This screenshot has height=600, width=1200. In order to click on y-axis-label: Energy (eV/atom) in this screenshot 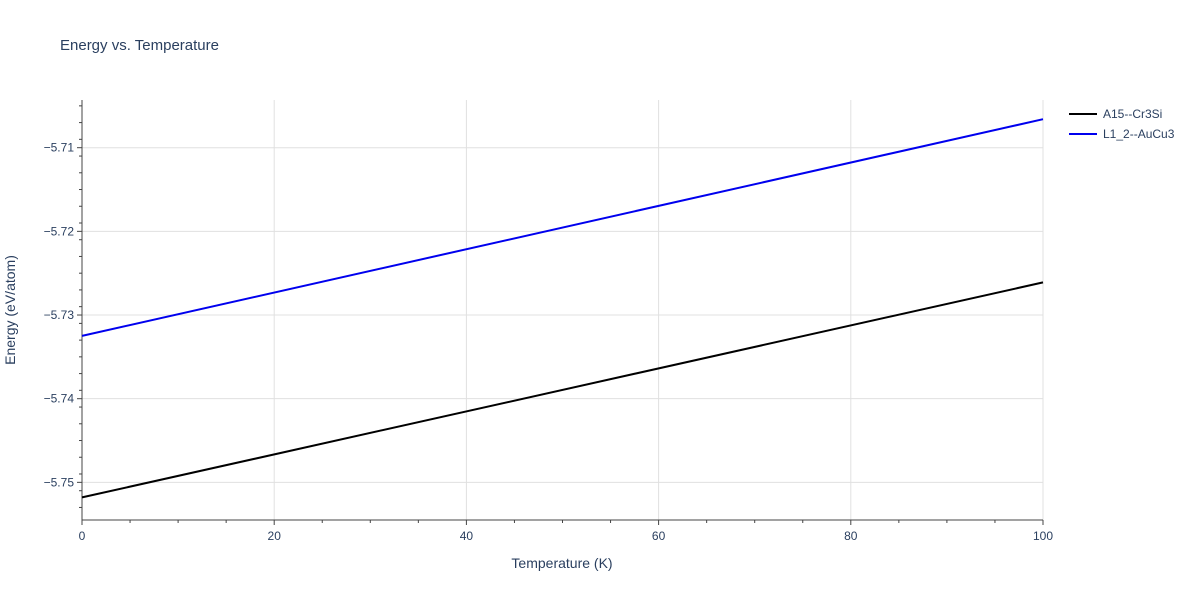, I will do `click(10, 310)`.